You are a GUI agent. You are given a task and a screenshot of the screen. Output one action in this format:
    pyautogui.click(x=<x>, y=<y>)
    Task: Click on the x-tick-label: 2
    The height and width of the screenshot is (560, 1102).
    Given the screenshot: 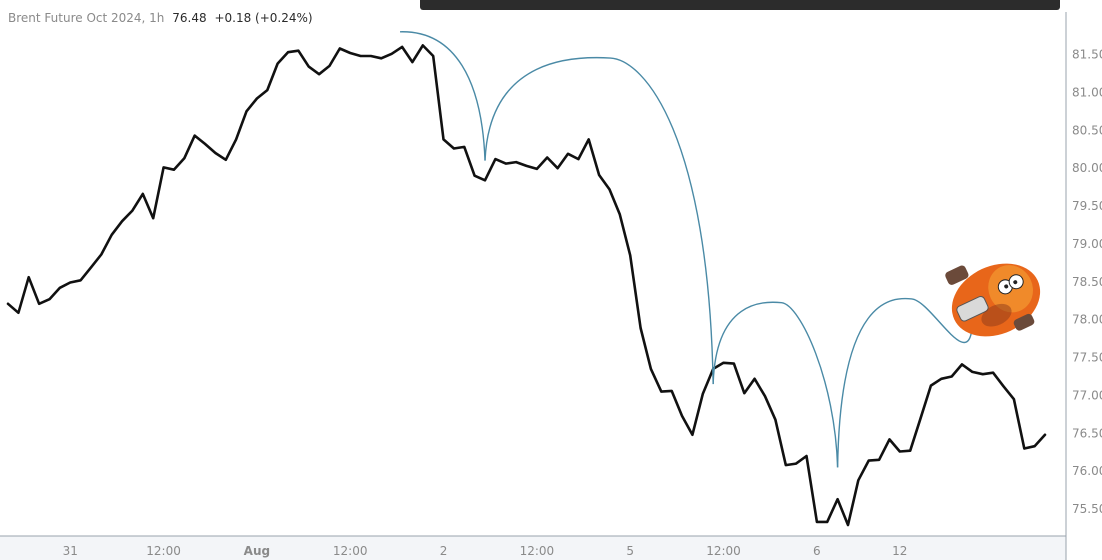 What is the action you would take?
    pyautogui.click(x=444, y=551)
    